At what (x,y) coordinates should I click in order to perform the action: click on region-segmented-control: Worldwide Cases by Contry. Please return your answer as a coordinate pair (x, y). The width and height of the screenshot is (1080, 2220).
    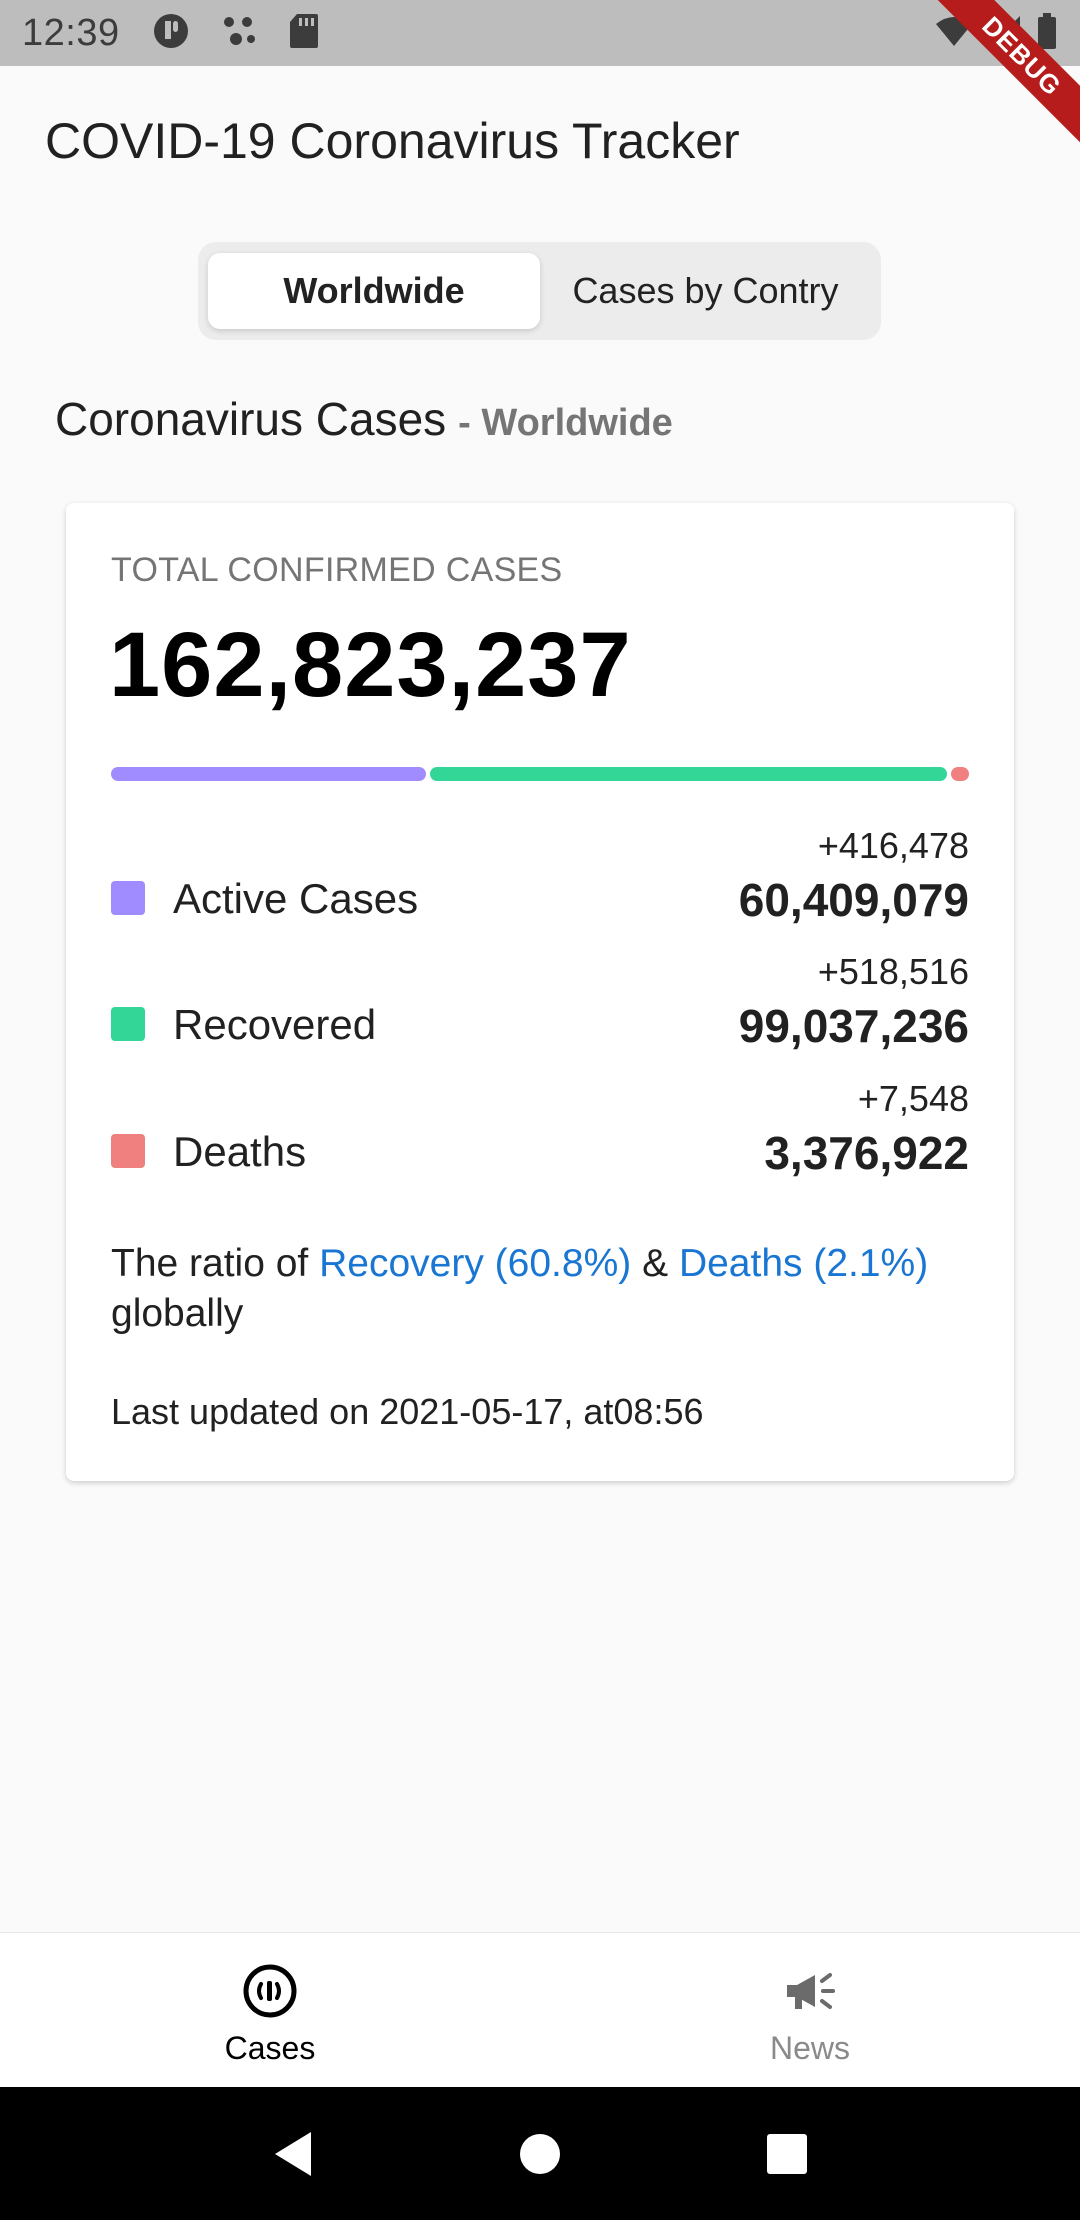
    Looking at the image, I should click on (539, 291).